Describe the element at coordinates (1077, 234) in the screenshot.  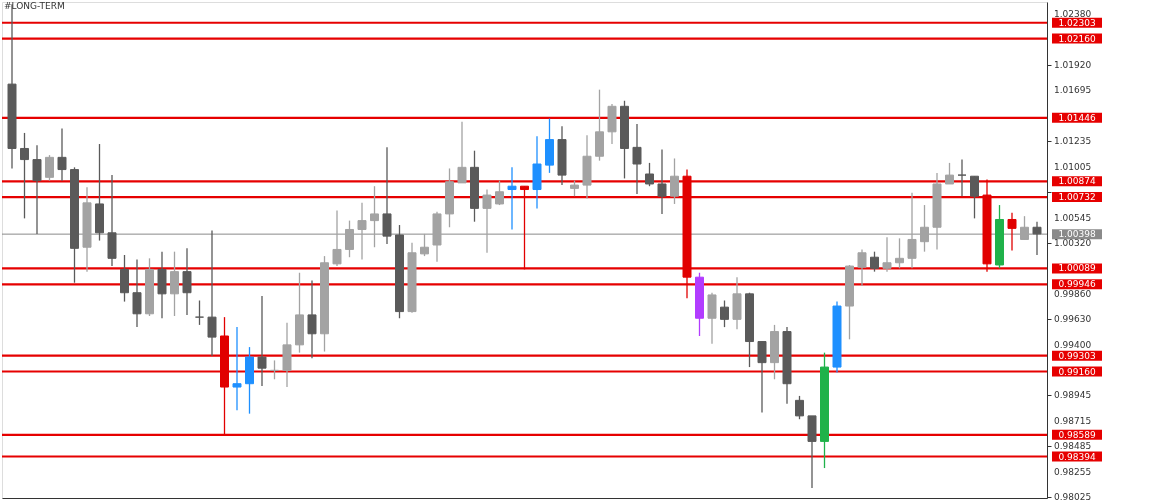
I see `ref-line-label: 1.00398` at that location.